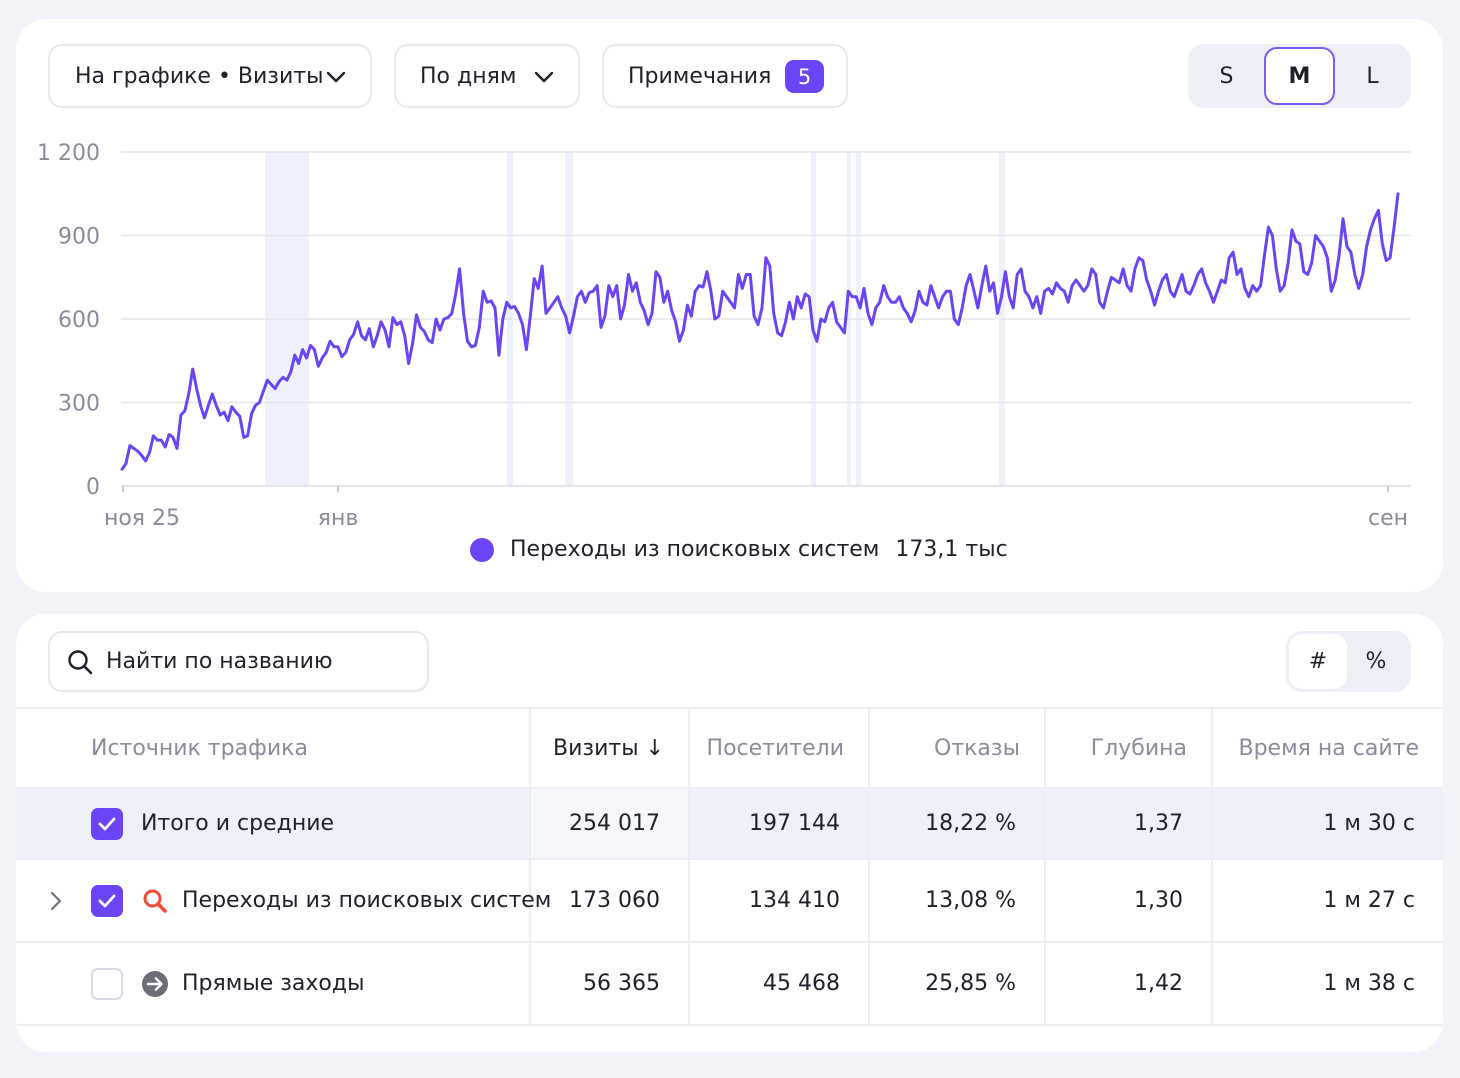  What do you see at coordinates (79, 320) in the screenshot?
I see `y-tick-label: 600` at bounding box center [79, 320].